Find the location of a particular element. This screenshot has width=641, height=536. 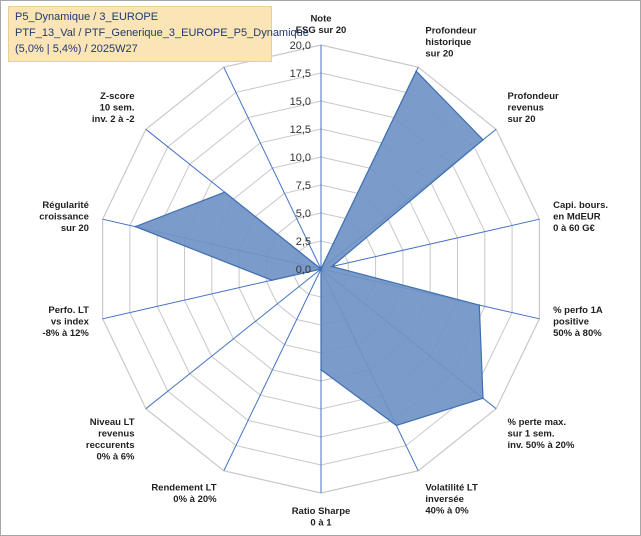

axis-label: Ratio Sharpe 0 à 1 is located at coordinates (321, 517).